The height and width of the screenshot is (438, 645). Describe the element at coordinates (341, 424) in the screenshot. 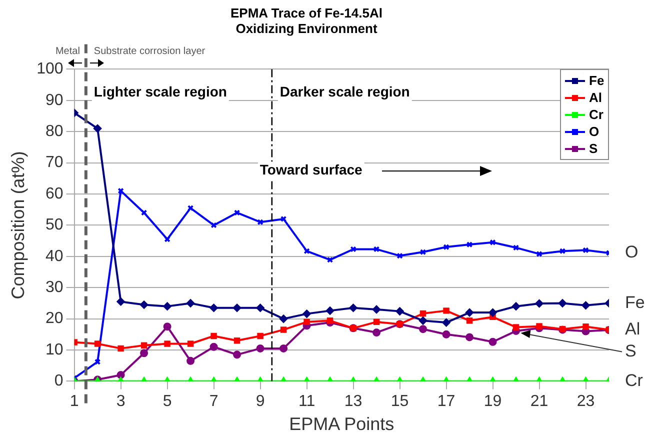

I see `x-axis-title: EPMA Points` at that location.